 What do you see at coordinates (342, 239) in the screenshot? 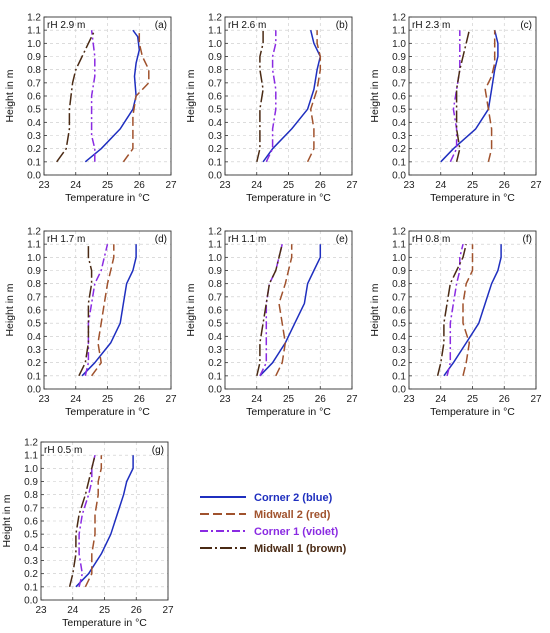
I see `panel-tag: (e)` at bounding box center [342, 239].